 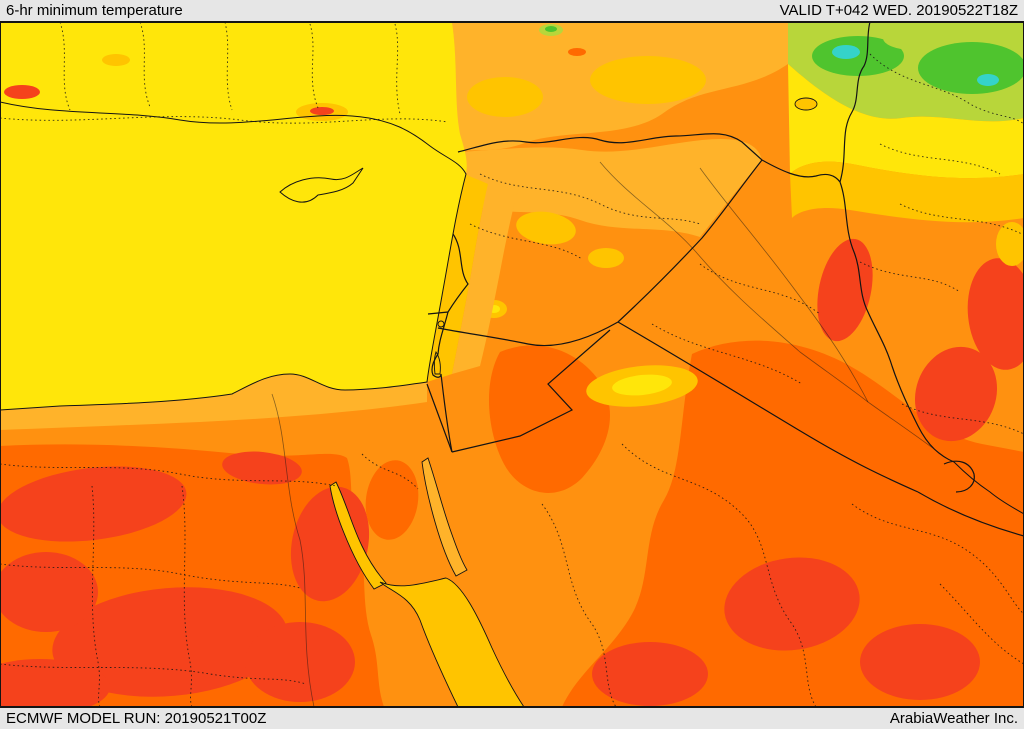 I want to click on credit-label: ArabiaWeather Inc., so click(x=953, y=718).